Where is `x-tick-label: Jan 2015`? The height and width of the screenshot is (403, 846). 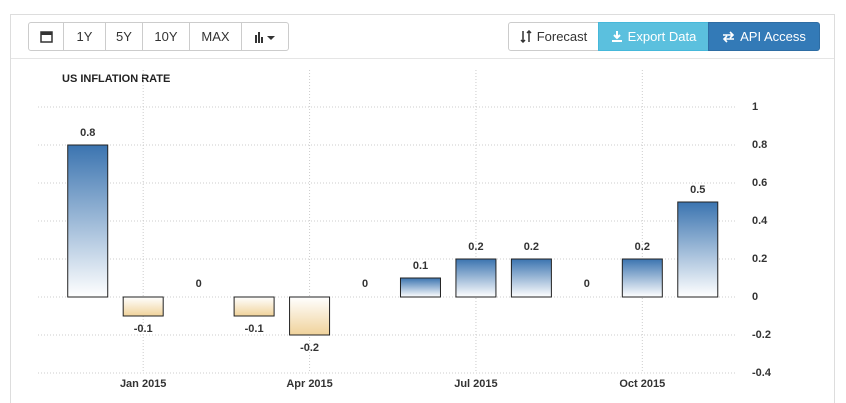 x-tick-label: Jan 2015 is located at coordinates (143, 384).